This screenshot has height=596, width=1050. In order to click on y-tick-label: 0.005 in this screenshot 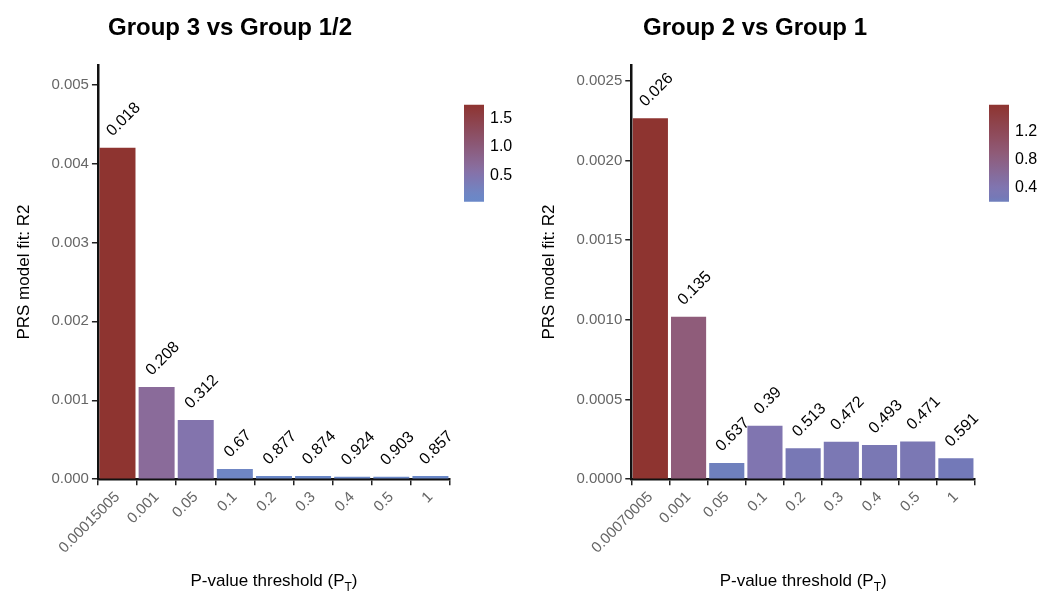, I will do `click(70, 83)`.